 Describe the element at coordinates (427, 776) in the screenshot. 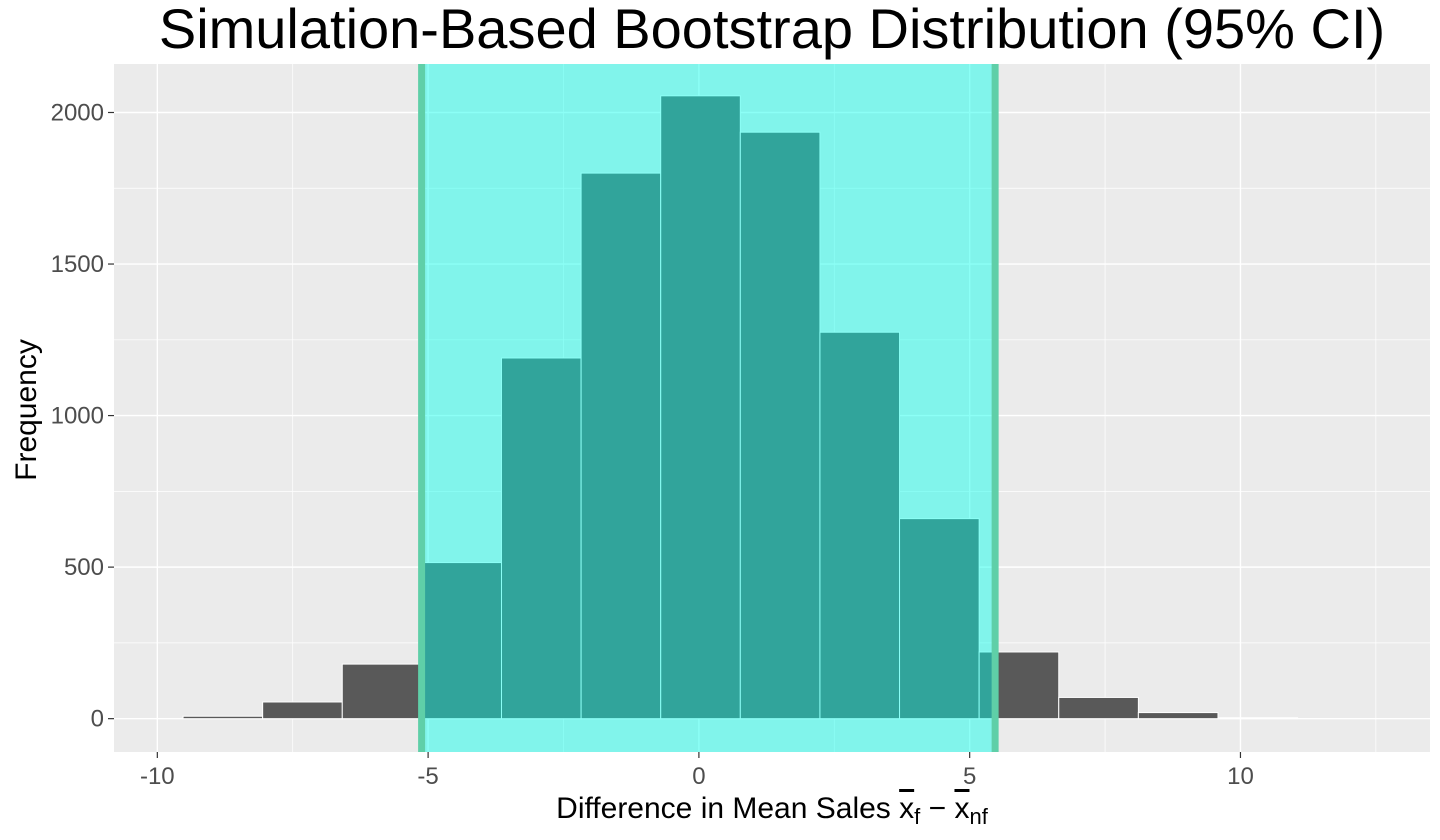

I see `x-tick-label: -5` at that location.